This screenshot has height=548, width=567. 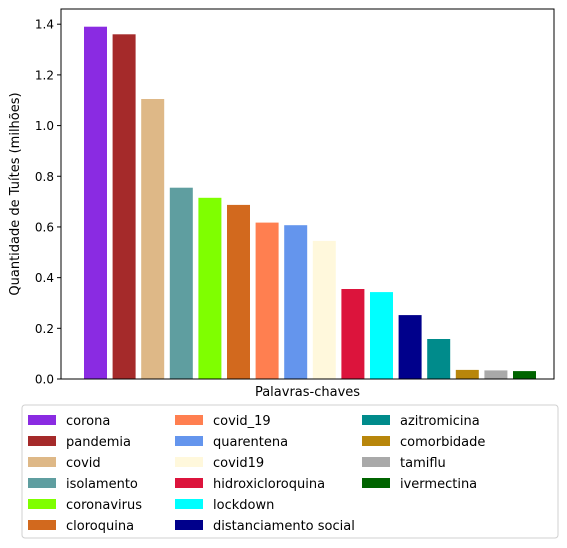 What do you see at coordinates (324, 309) in the screenshot?
I see `bar-covid19` at bounding box center [324, 309].